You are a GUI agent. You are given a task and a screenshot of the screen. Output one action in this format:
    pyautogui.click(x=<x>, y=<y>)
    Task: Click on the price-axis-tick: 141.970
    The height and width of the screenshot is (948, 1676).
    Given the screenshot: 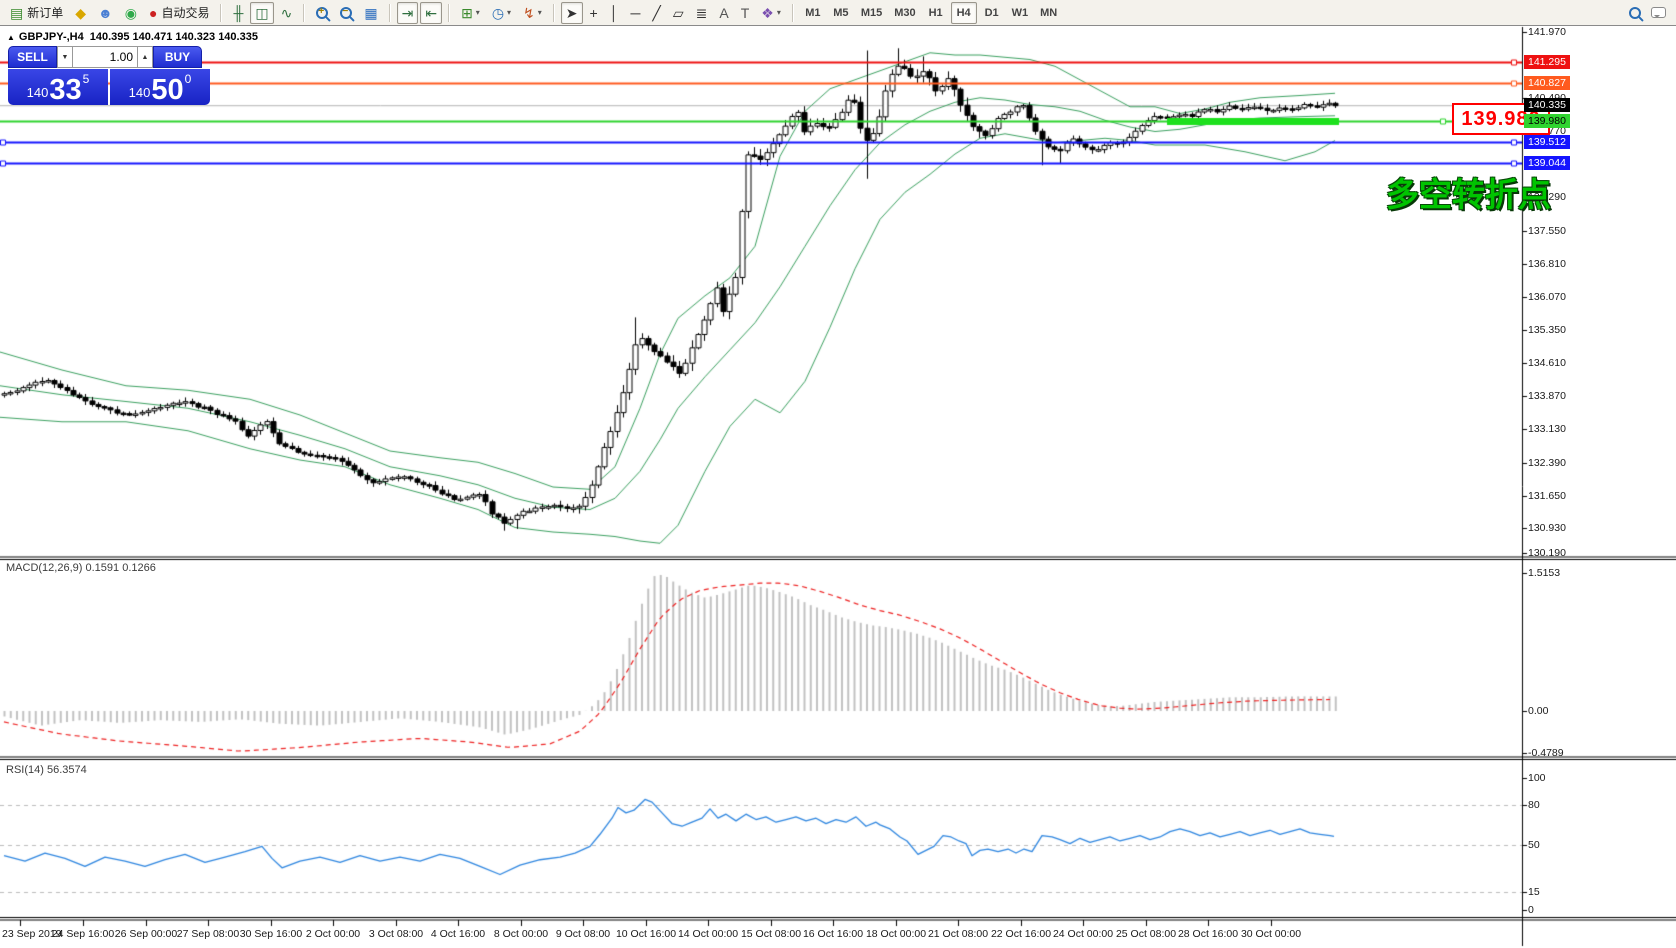 What is the action you would take?
    pyautogui.click(x=1547, y=31)
    